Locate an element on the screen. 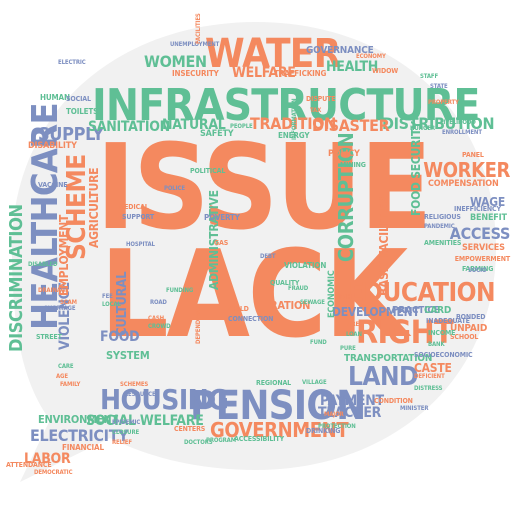 This screenshot has width=512, height=512. word-village: VILLAGE is located at coordinates (314, 382).